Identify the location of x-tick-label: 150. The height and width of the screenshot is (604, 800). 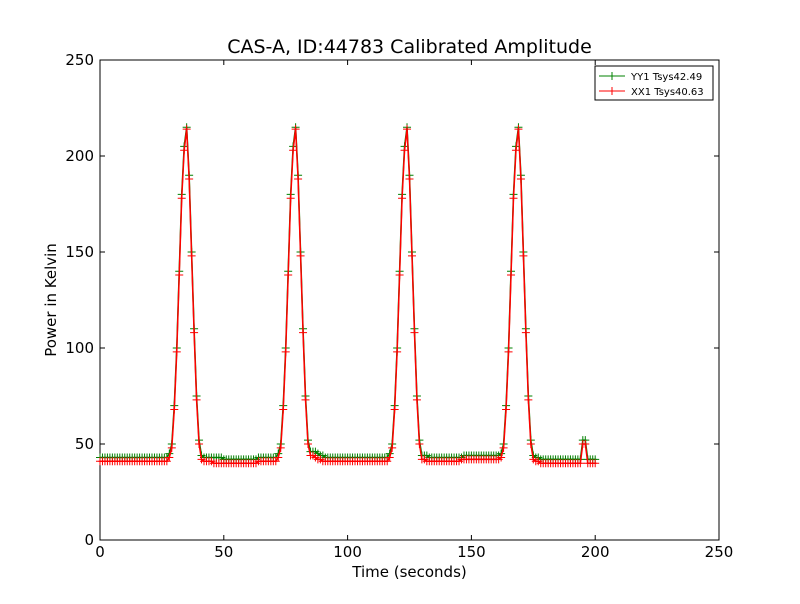
(471, 552).